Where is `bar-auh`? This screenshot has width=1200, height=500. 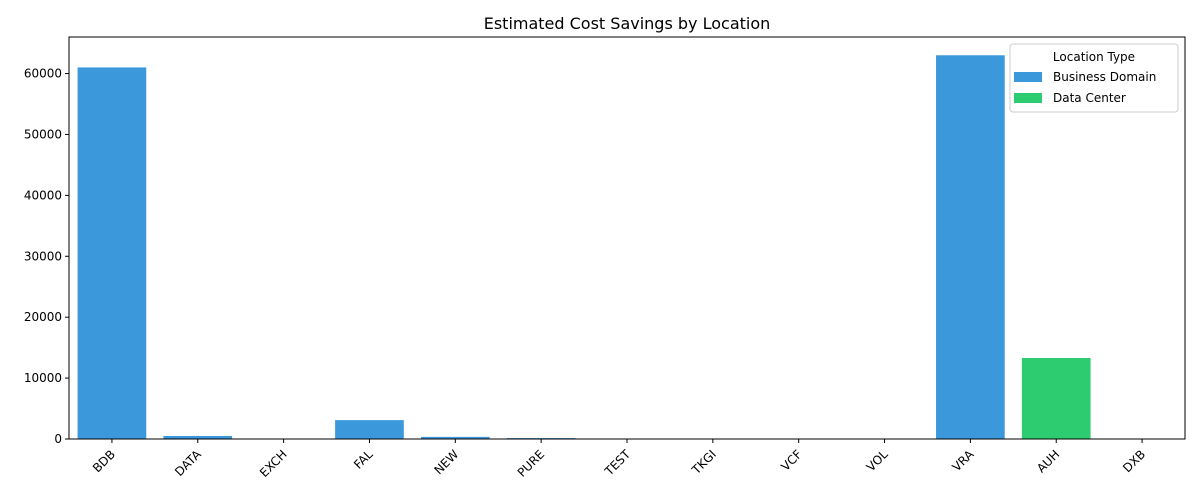
bar-auh is located at coordinates (1056, 398).